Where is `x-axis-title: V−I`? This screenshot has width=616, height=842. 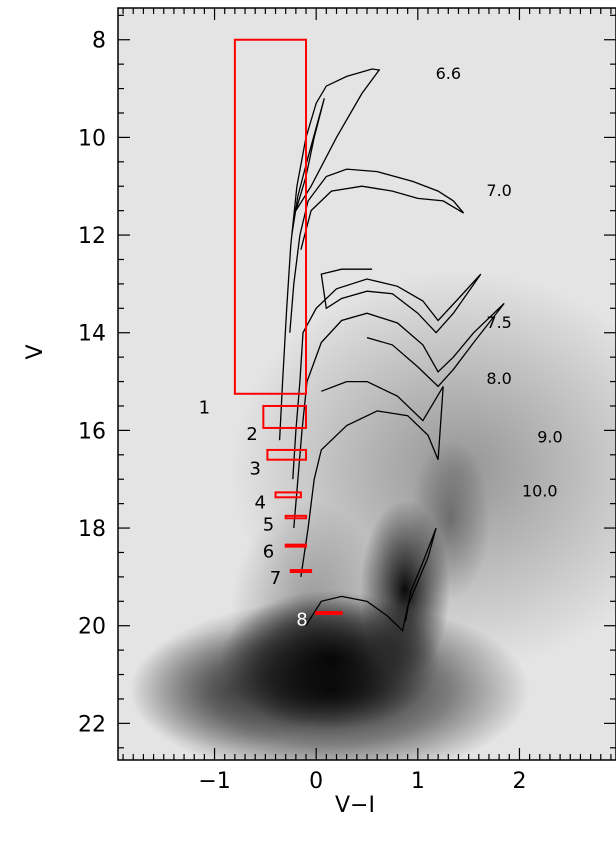 x-axis-title: V−I is located at coordinates (355, 805).